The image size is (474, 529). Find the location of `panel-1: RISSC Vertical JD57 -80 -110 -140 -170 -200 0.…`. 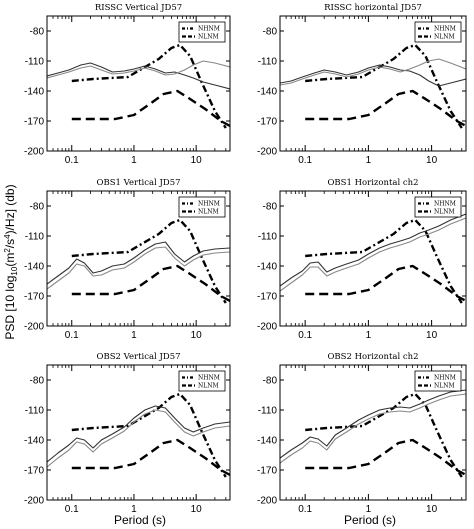

panel-1: RISSC Vertical JD57 -80 -110 -140 -170 -200 0.… is located at coordinates (127, 84).